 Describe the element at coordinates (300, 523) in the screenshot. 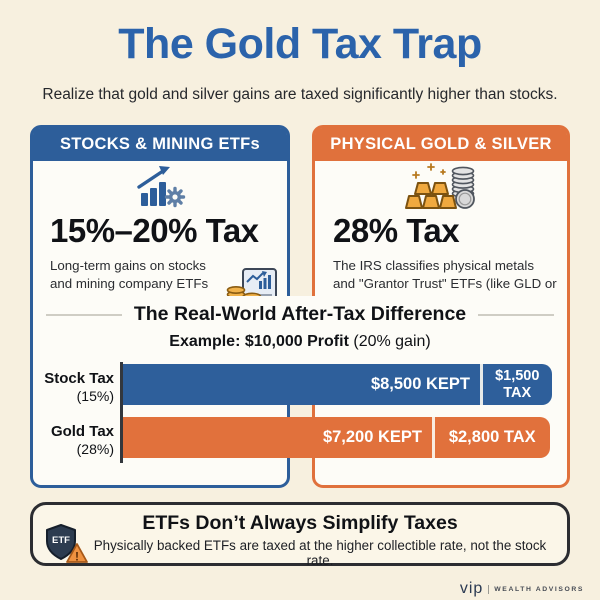

I see `footer-card-title: ETFs Don’t Always Simplify Taxes` at that location.